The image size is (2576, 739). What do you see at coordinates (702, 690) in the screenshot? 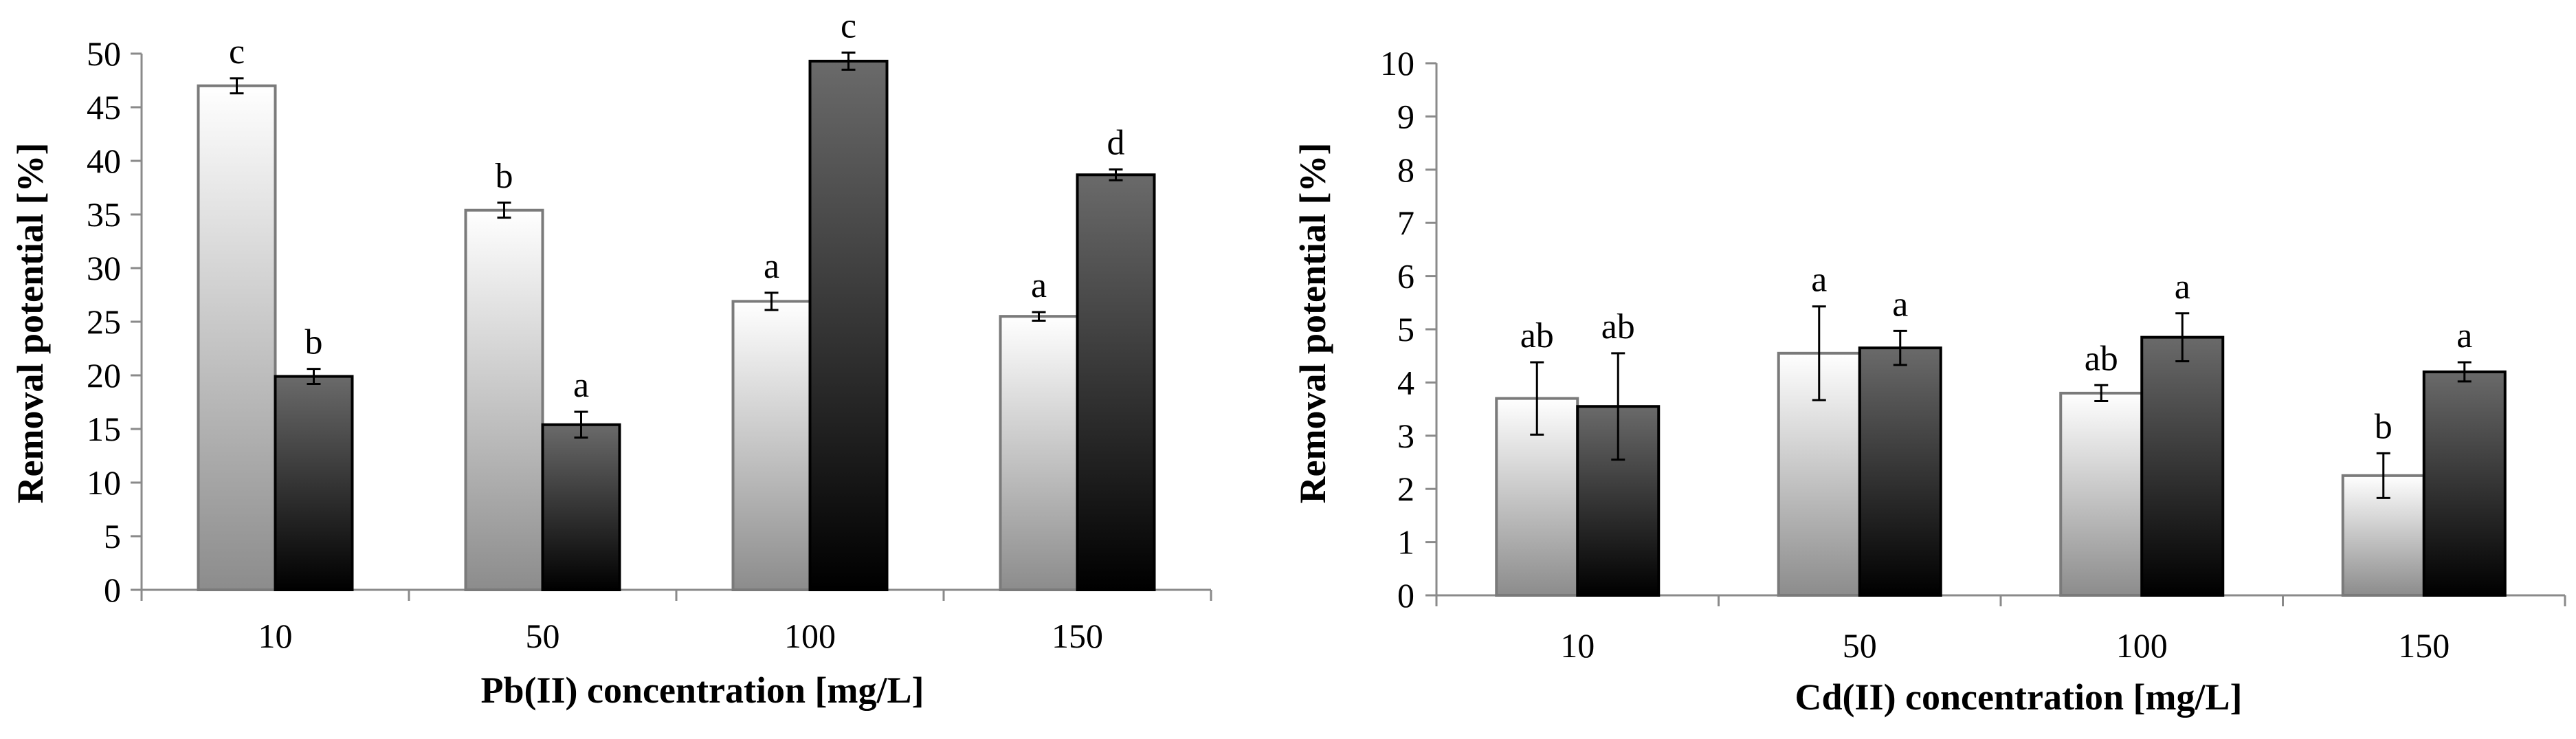
I see `pb-x-axis-title: Pb(II) concentration [mg/L]` at bounding box center [702, 690].